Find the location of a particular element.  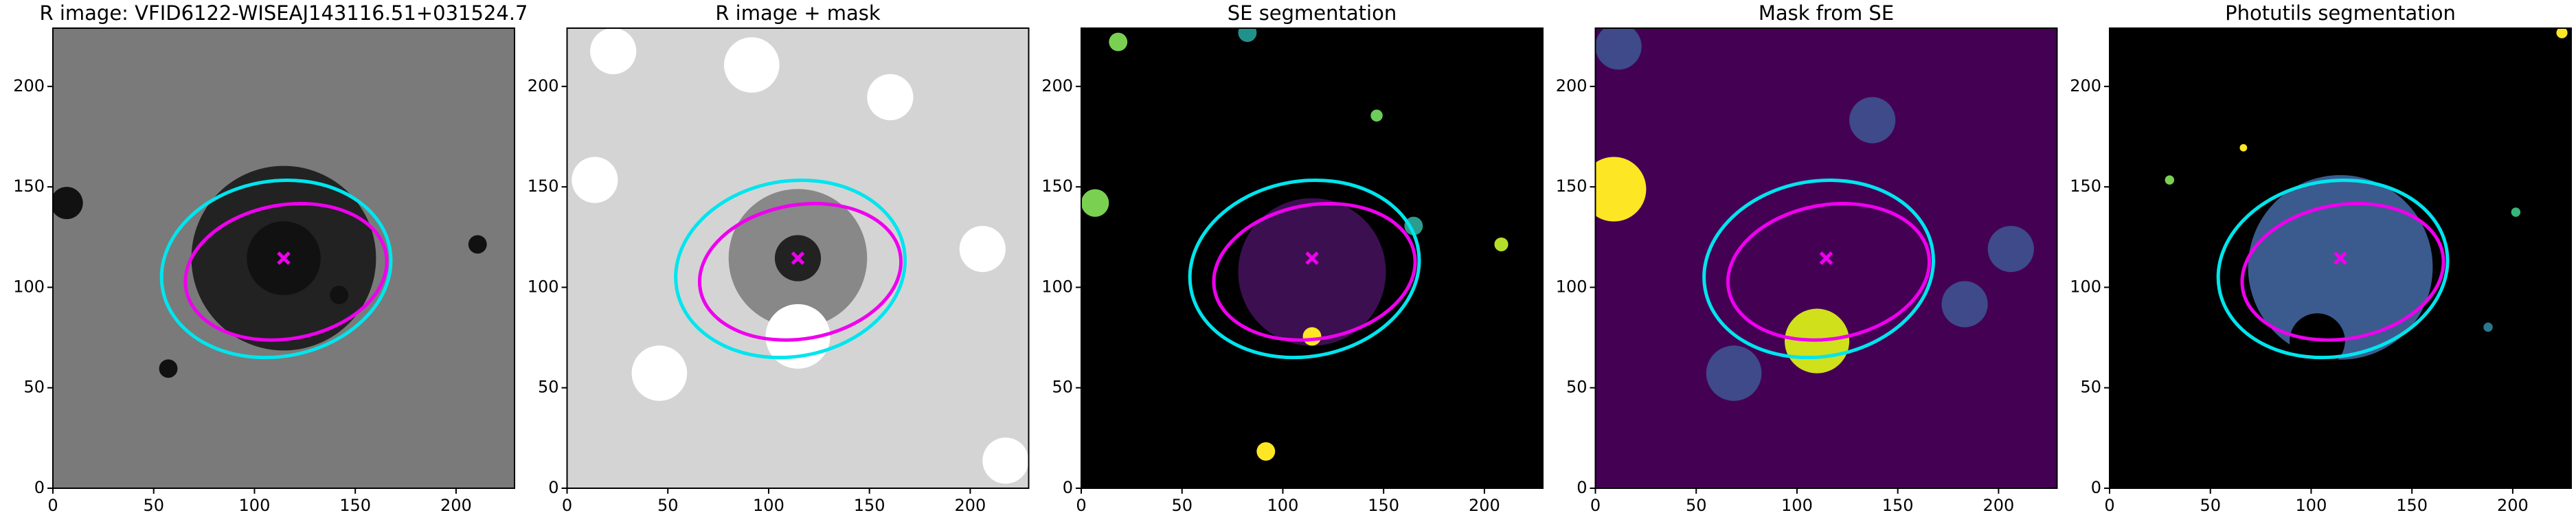

panel-title: R image + mask is located at coordinates (798, 13).